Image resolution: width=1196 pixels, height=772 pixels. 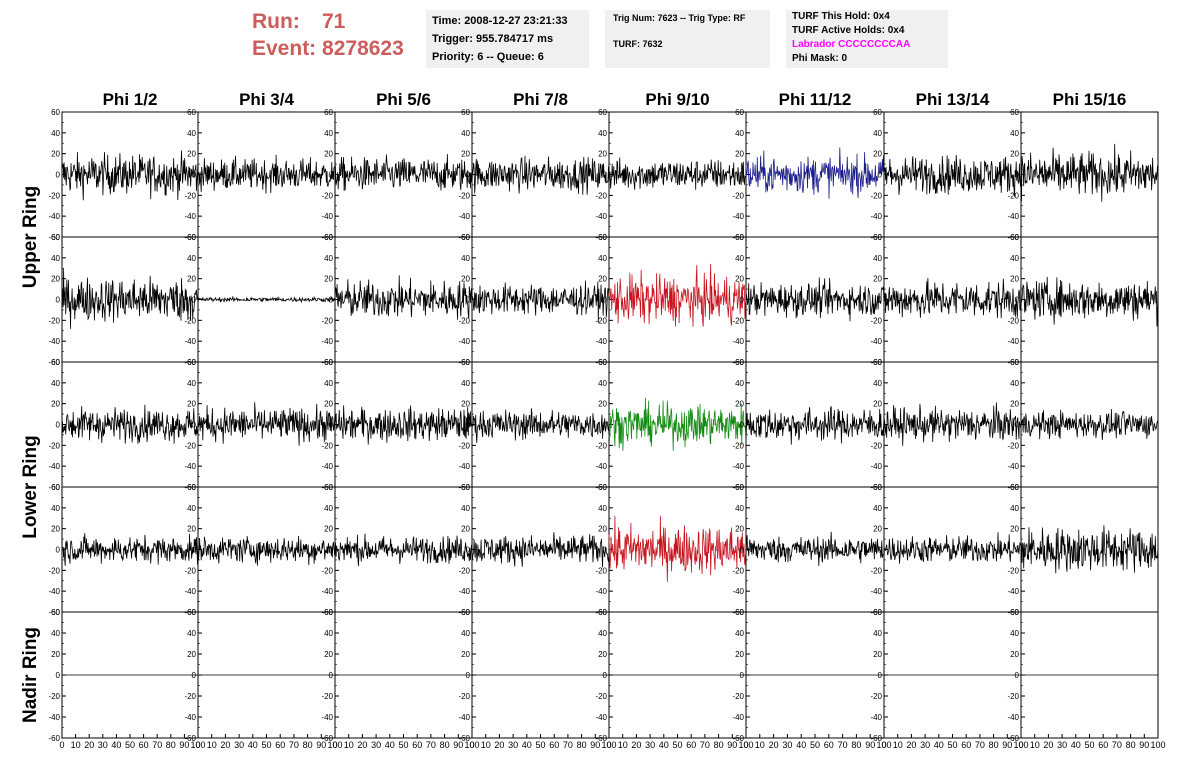 I want to click on column-title: Phi 9/10, so click(x=677, y=99).